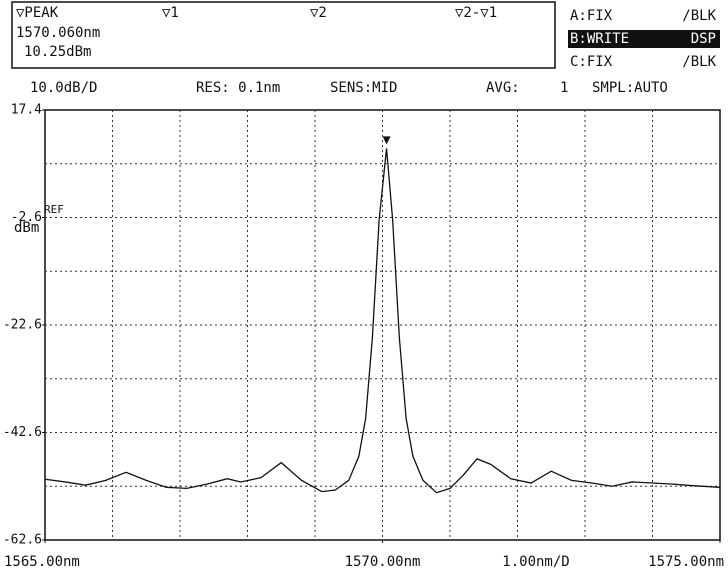  Describe the element at coordinates (503, 88) in the screenshot. I see `average-label: AVG:` at that location.